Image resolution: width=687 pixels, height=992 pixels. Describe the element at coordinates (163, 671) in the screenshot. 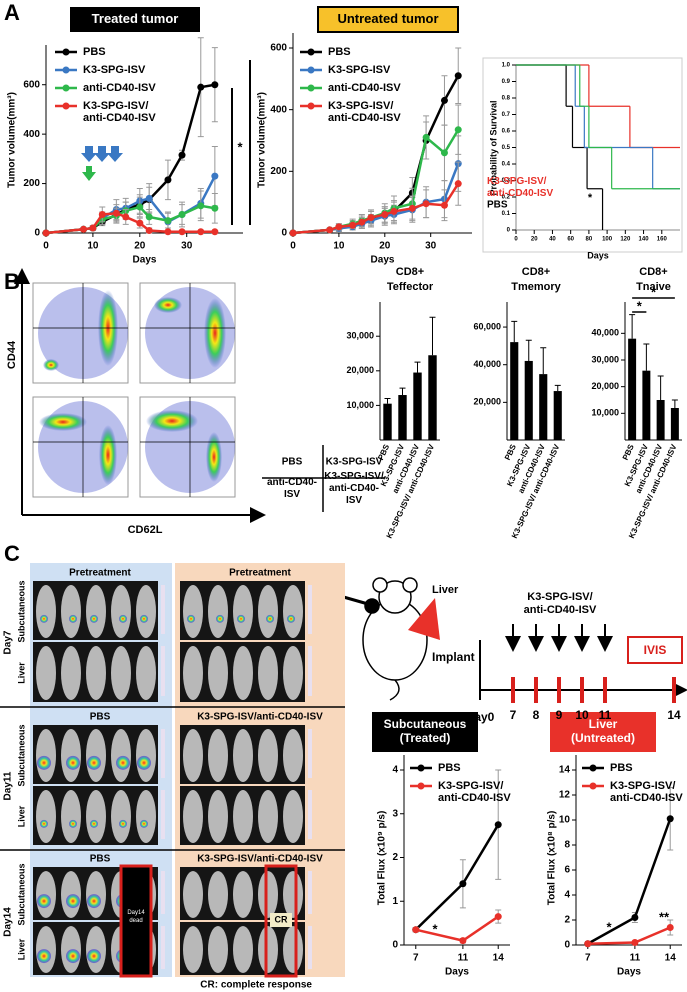

I see `scale-bar` at that location.